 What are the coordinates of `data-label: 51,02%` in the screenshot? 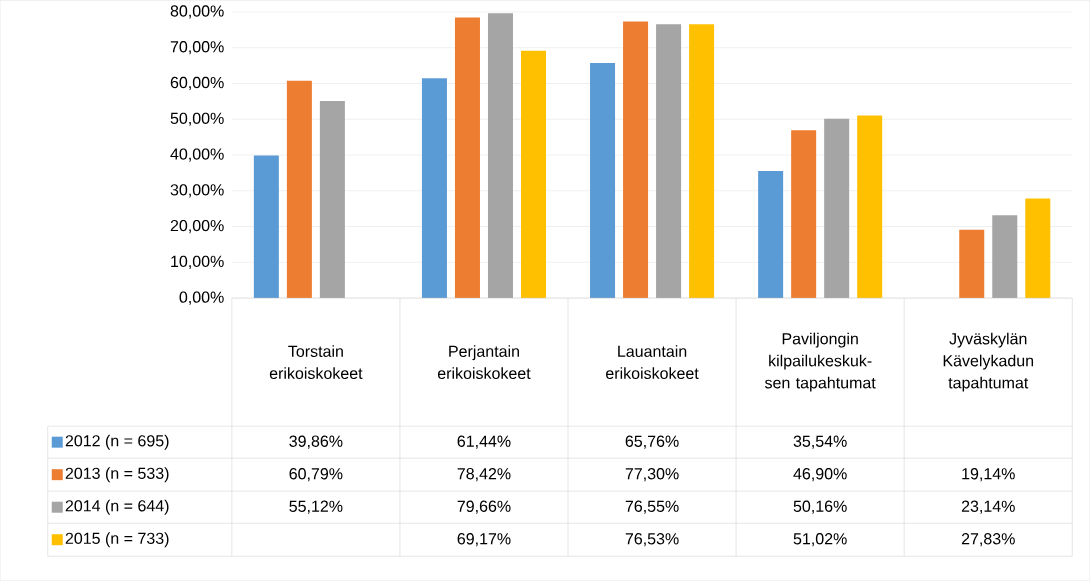 It's located at (820, 540).